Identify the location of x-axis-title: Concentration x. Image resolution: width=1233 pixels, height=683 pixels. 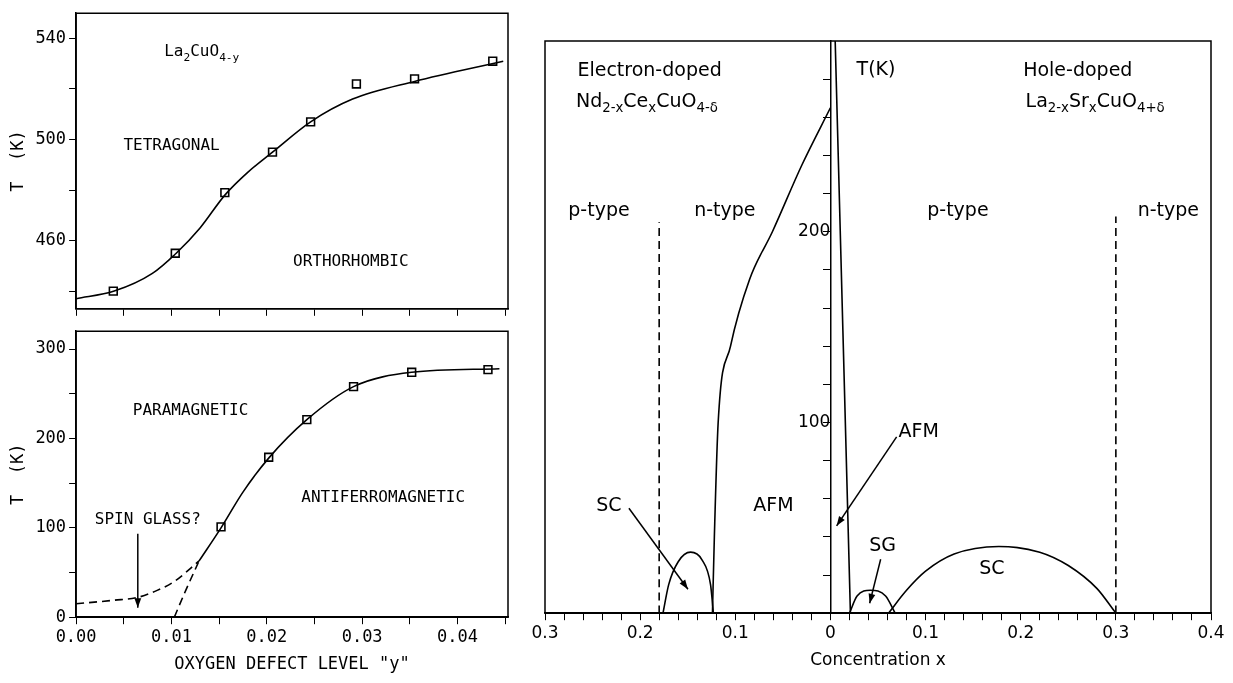
(878, 659).